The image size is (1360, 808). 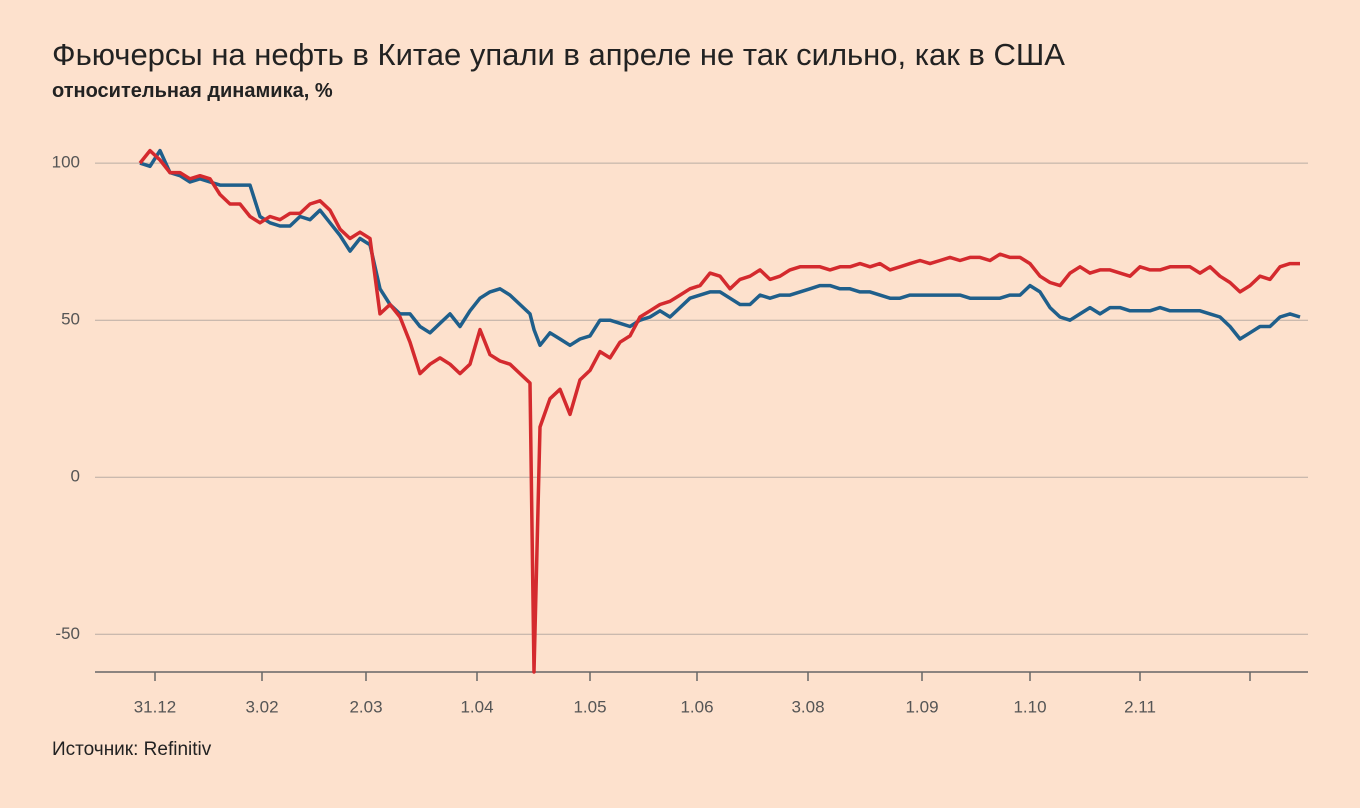 What do you see at coordinates (696, 706) in the screenshot?
I see `x-tick-label: 1.06` at bounding box center [696, 706].